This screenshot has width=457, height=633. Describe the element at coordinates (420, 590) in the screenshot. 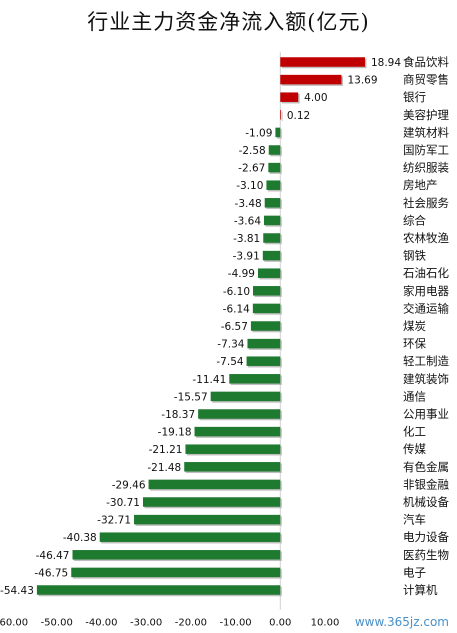

I see `category-label: 计算机` at that location.